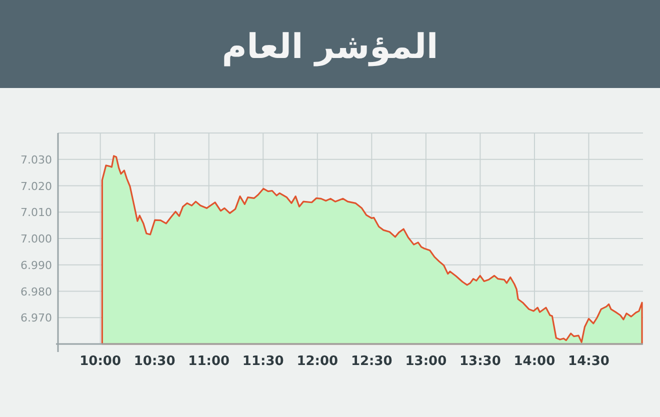  Describe the element at coordinates (209, 361) in the screenshot. I see `x-tick-label: 11:00` at that location.